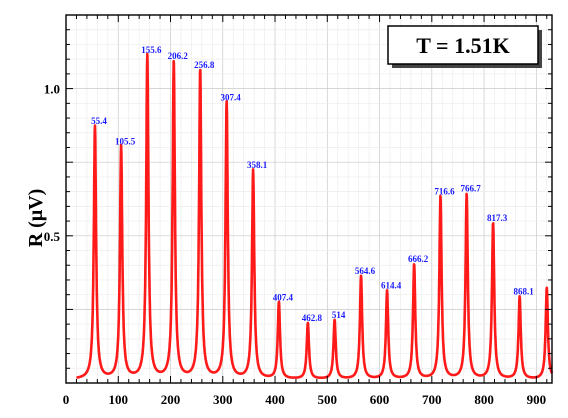  Describe the element at coordinates (462, 45) in the screenshot. I see `temperature-annotation: T = 1.51K` at that location.